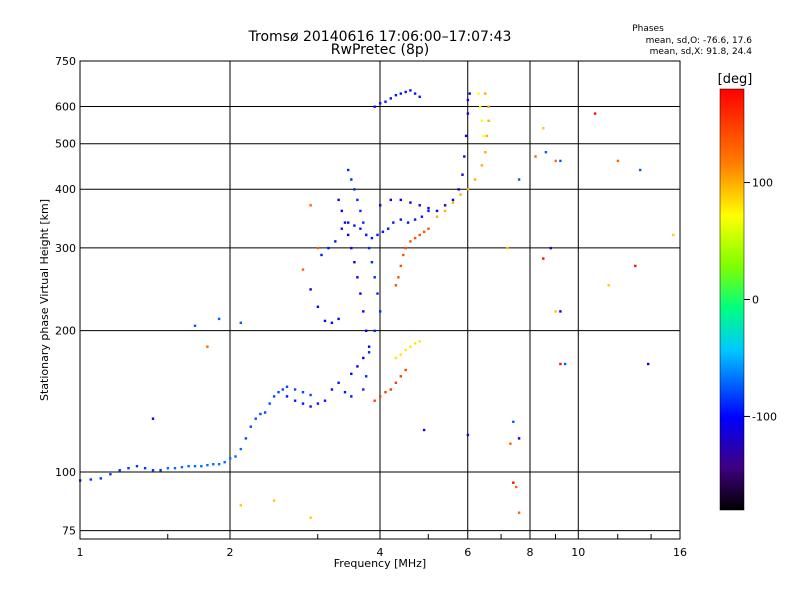  Describe the element at coordinates (44, 300) in the screenshot. I see `y-axis-label: Stationary phase Virtual Height [km]` at that location.